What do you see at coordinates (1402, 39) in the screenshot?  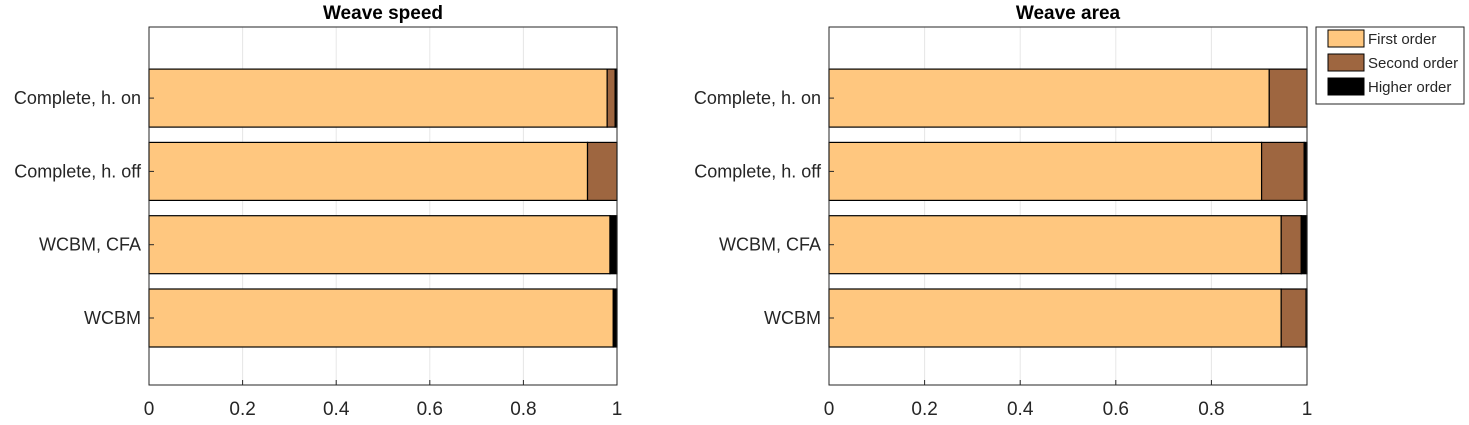 I see `legend-label: First order` at bounding box center [1402, 39].